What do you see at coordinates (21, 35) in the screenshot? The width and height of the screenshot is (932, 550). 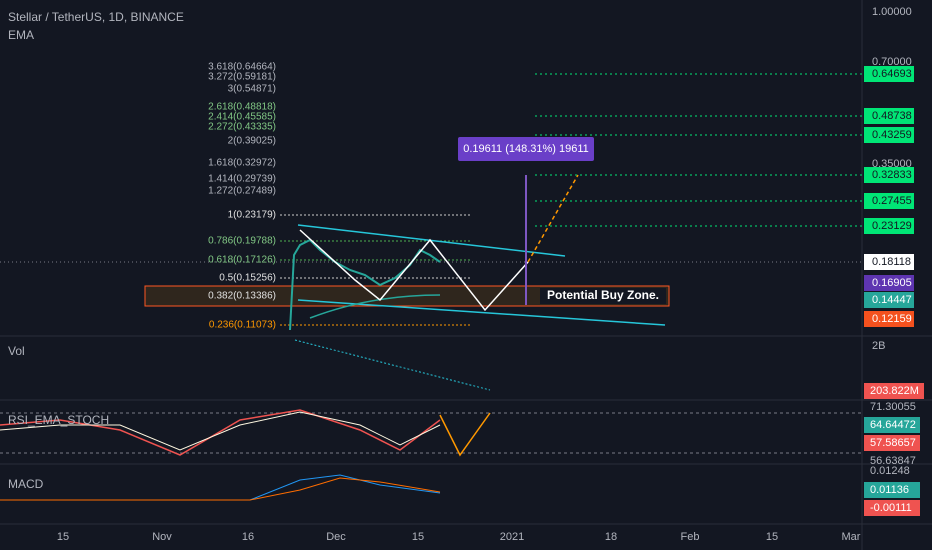 I see `indicator: EMA` at bounding box center [21, 35].